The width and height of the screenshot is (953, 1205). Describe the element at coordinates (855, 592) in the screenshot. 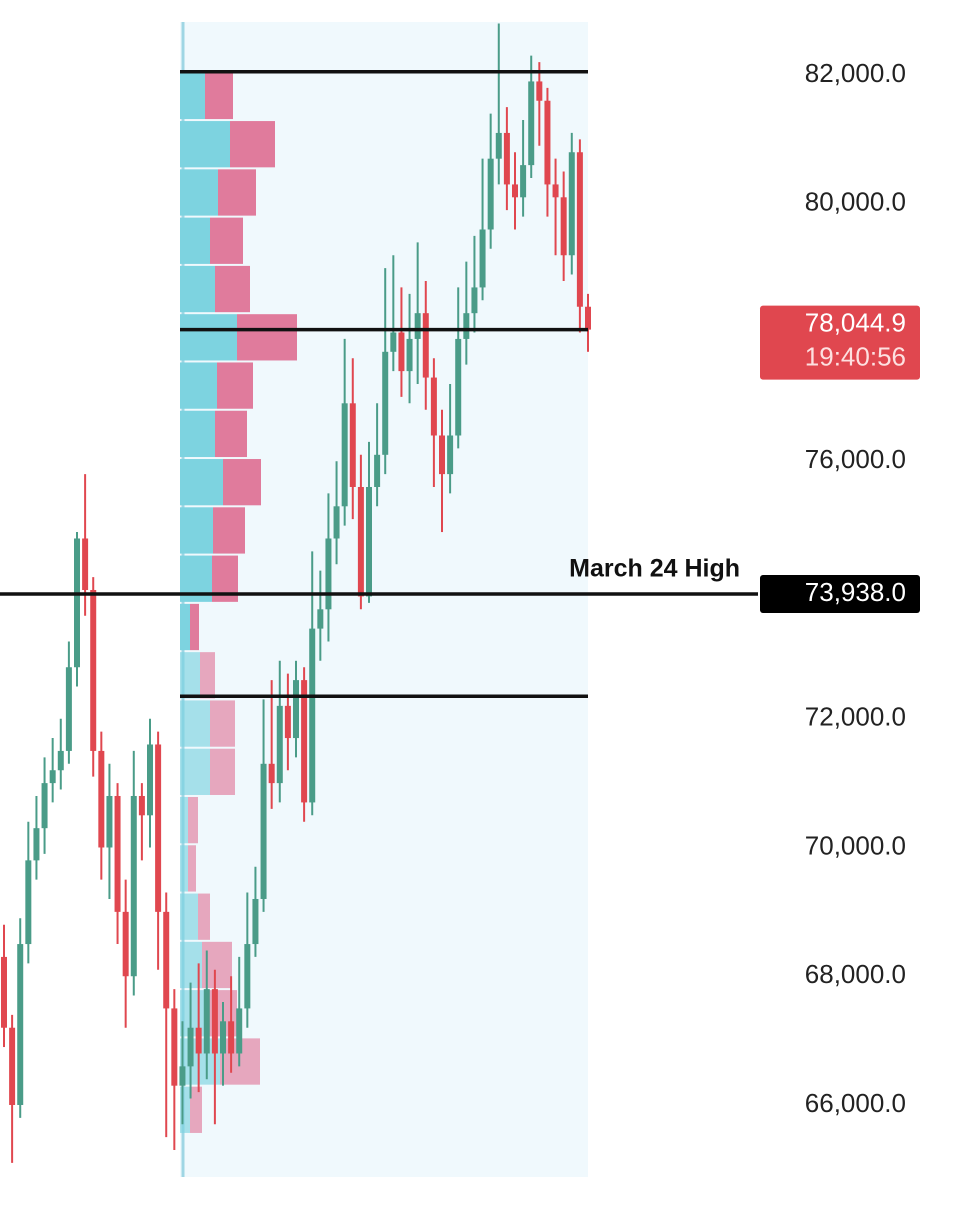

I see `price-tag-label: 73,938.0` at that location.